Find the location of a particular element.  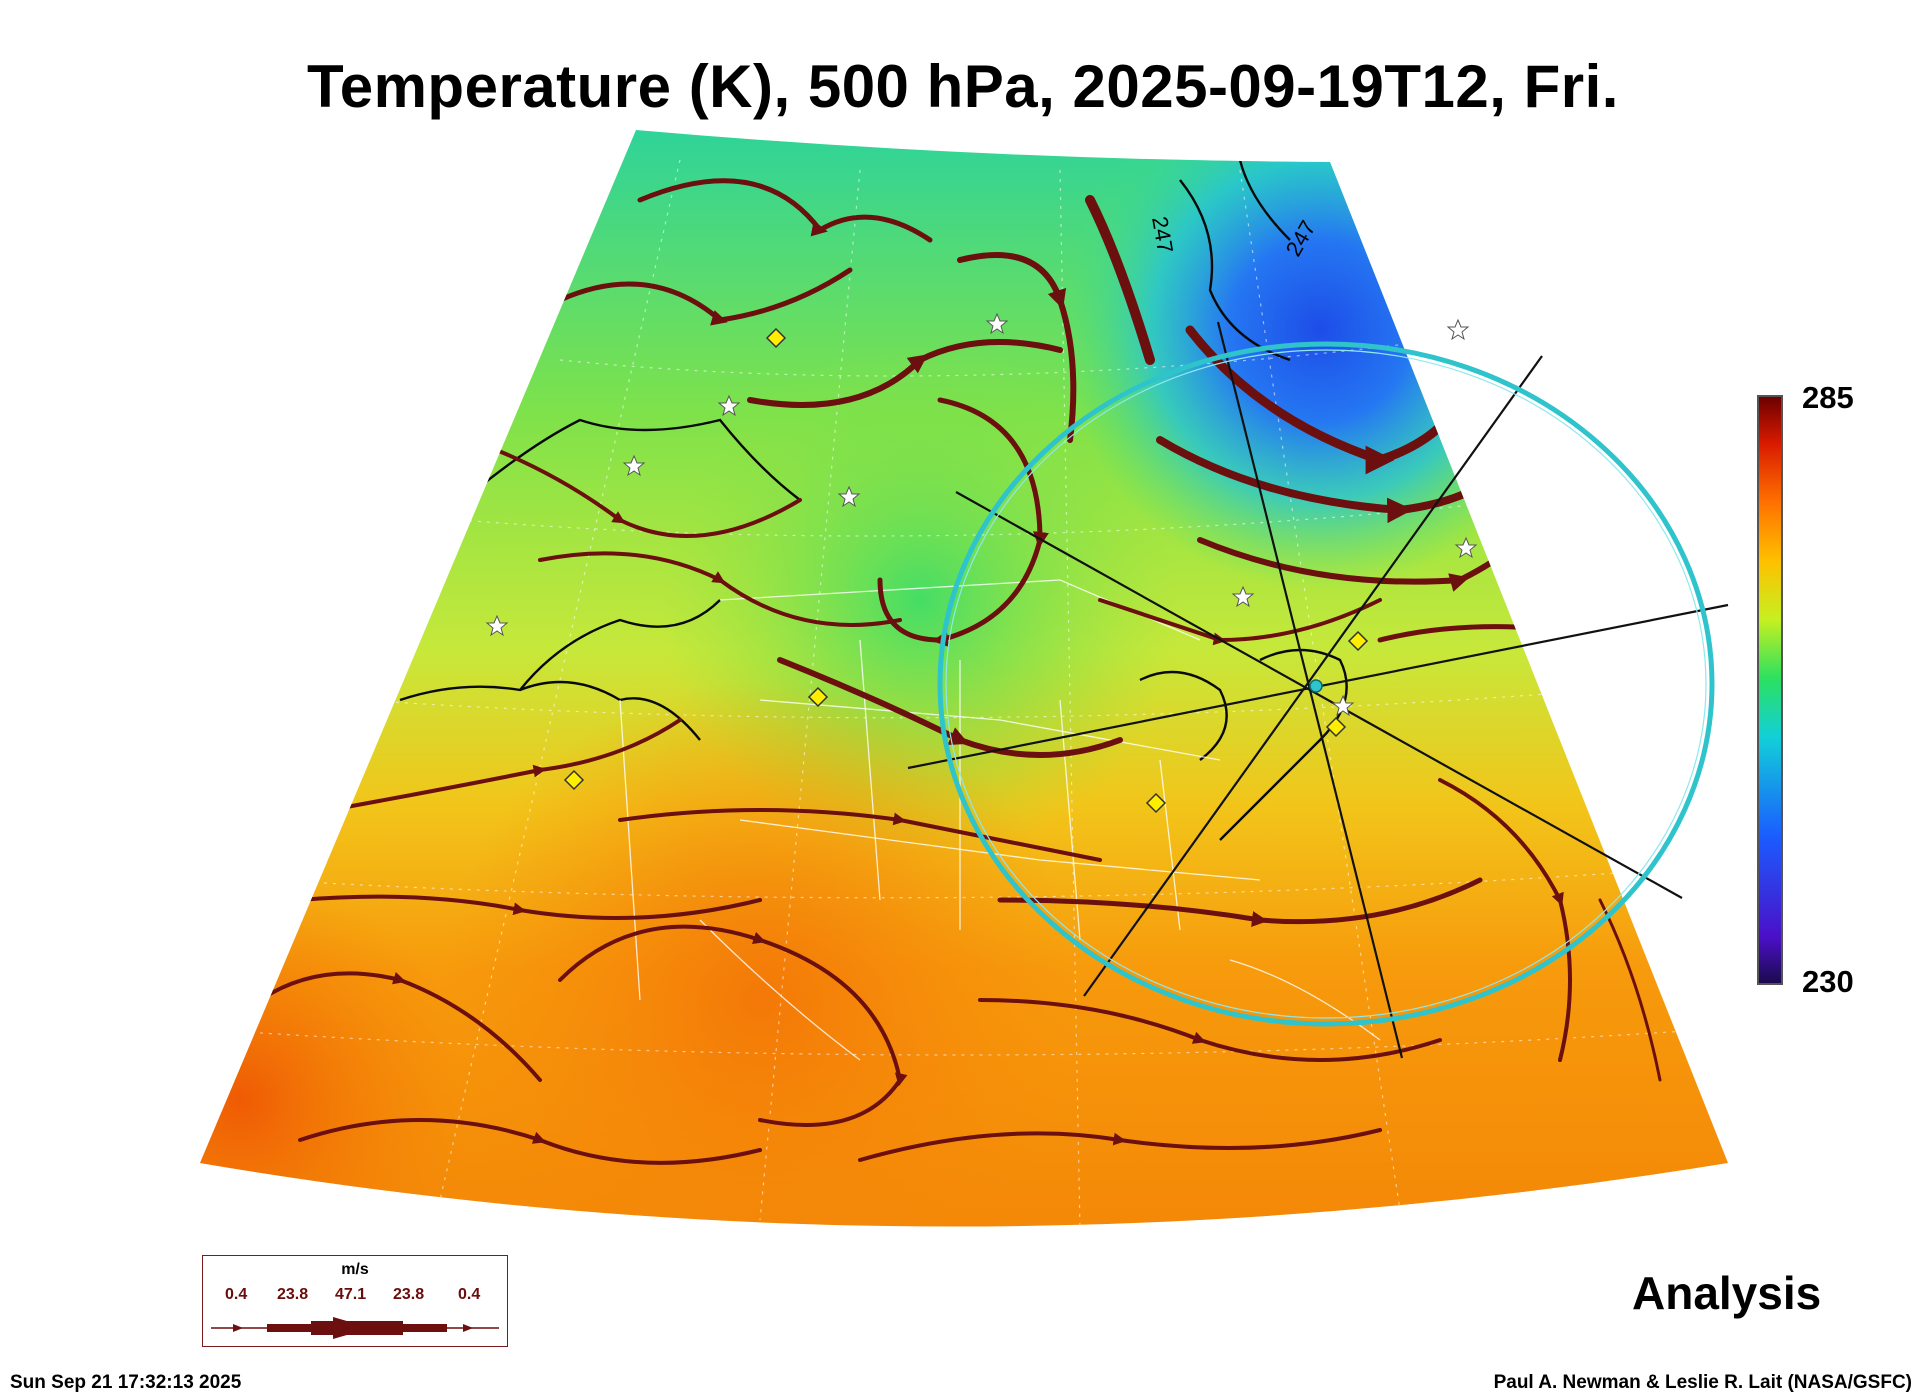

center-point is located at coordinates (1316, 686).